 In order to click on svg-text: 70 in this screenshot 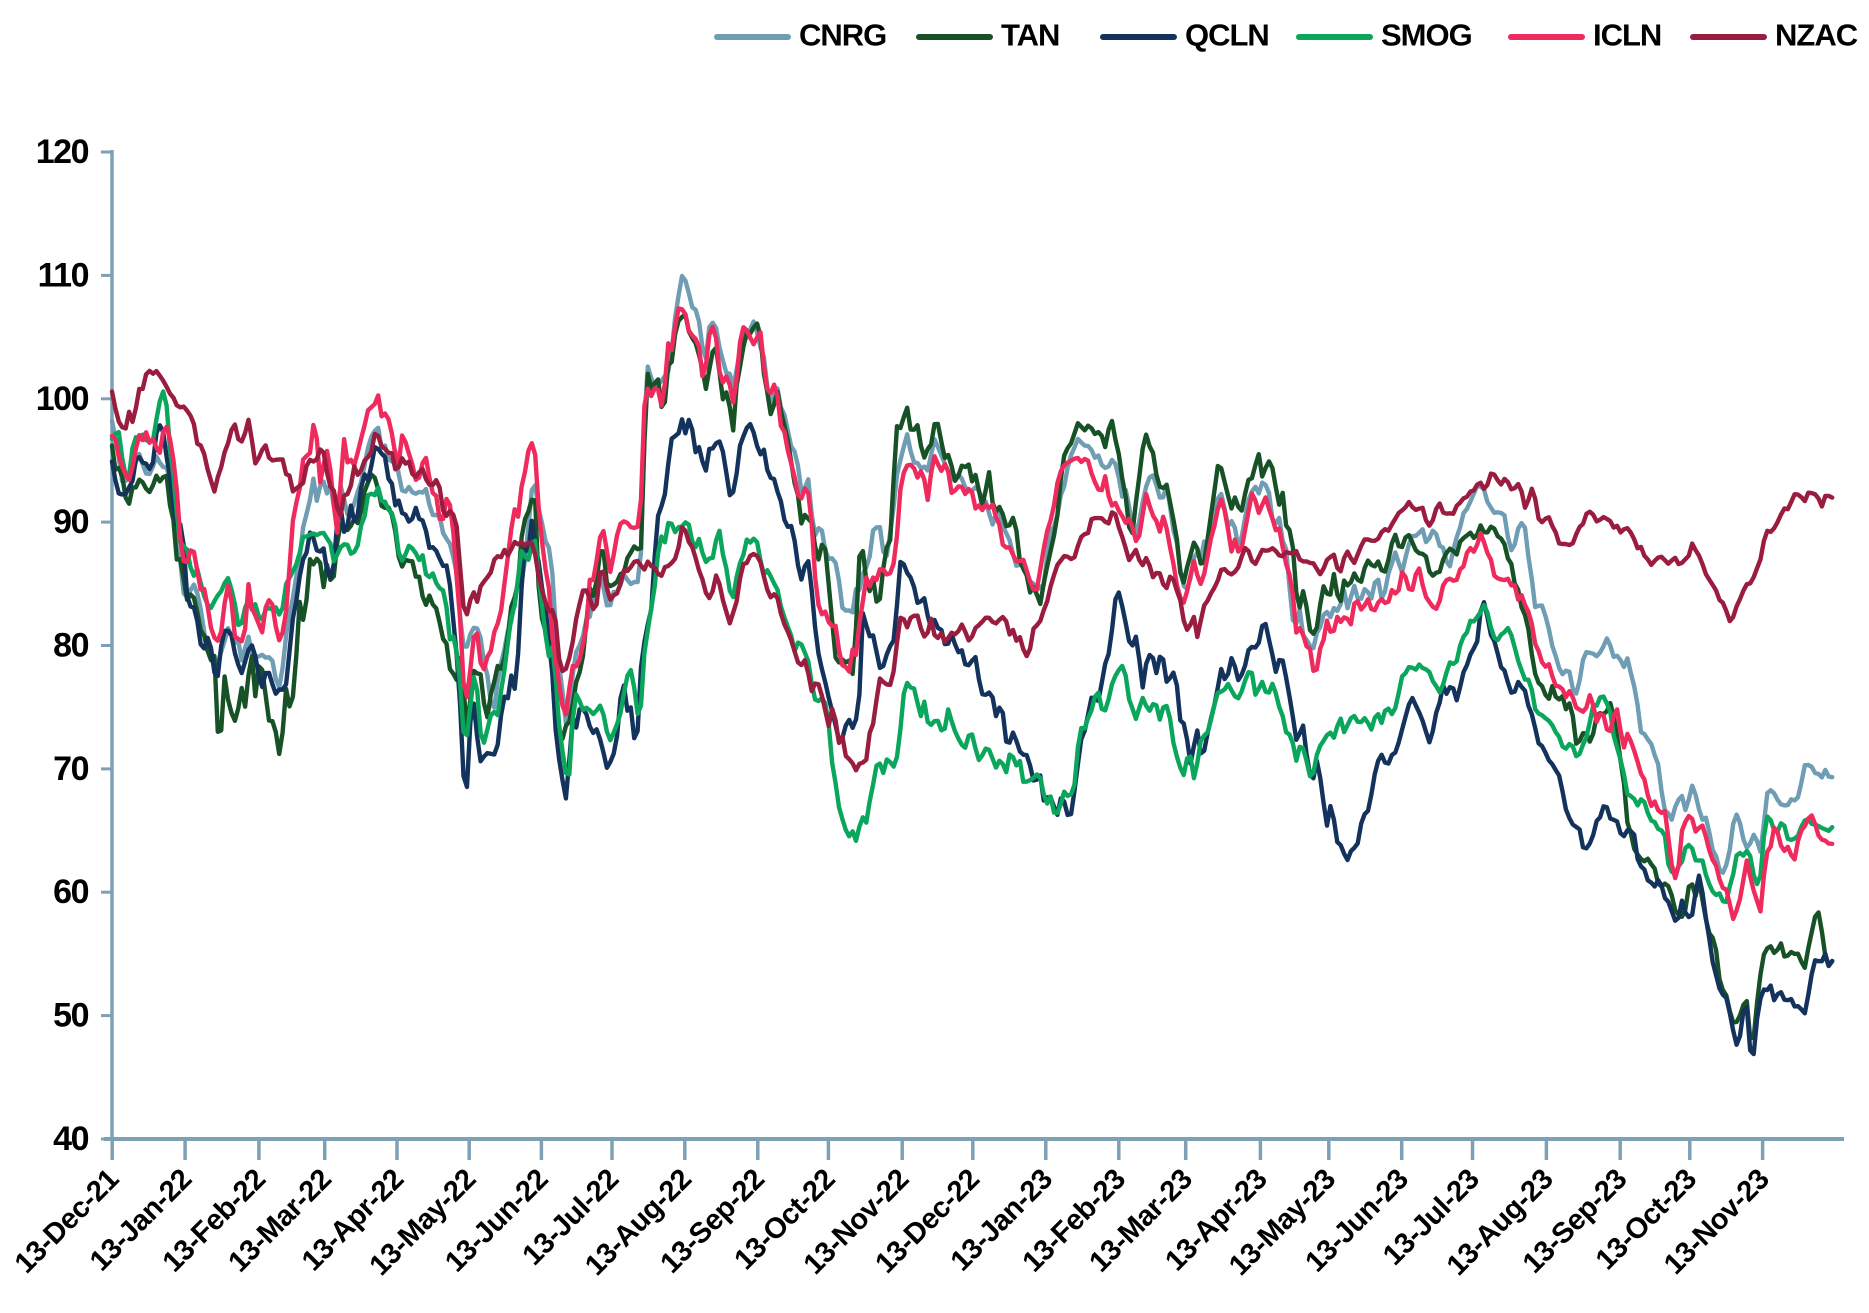, I will do `click(70, 769)`.